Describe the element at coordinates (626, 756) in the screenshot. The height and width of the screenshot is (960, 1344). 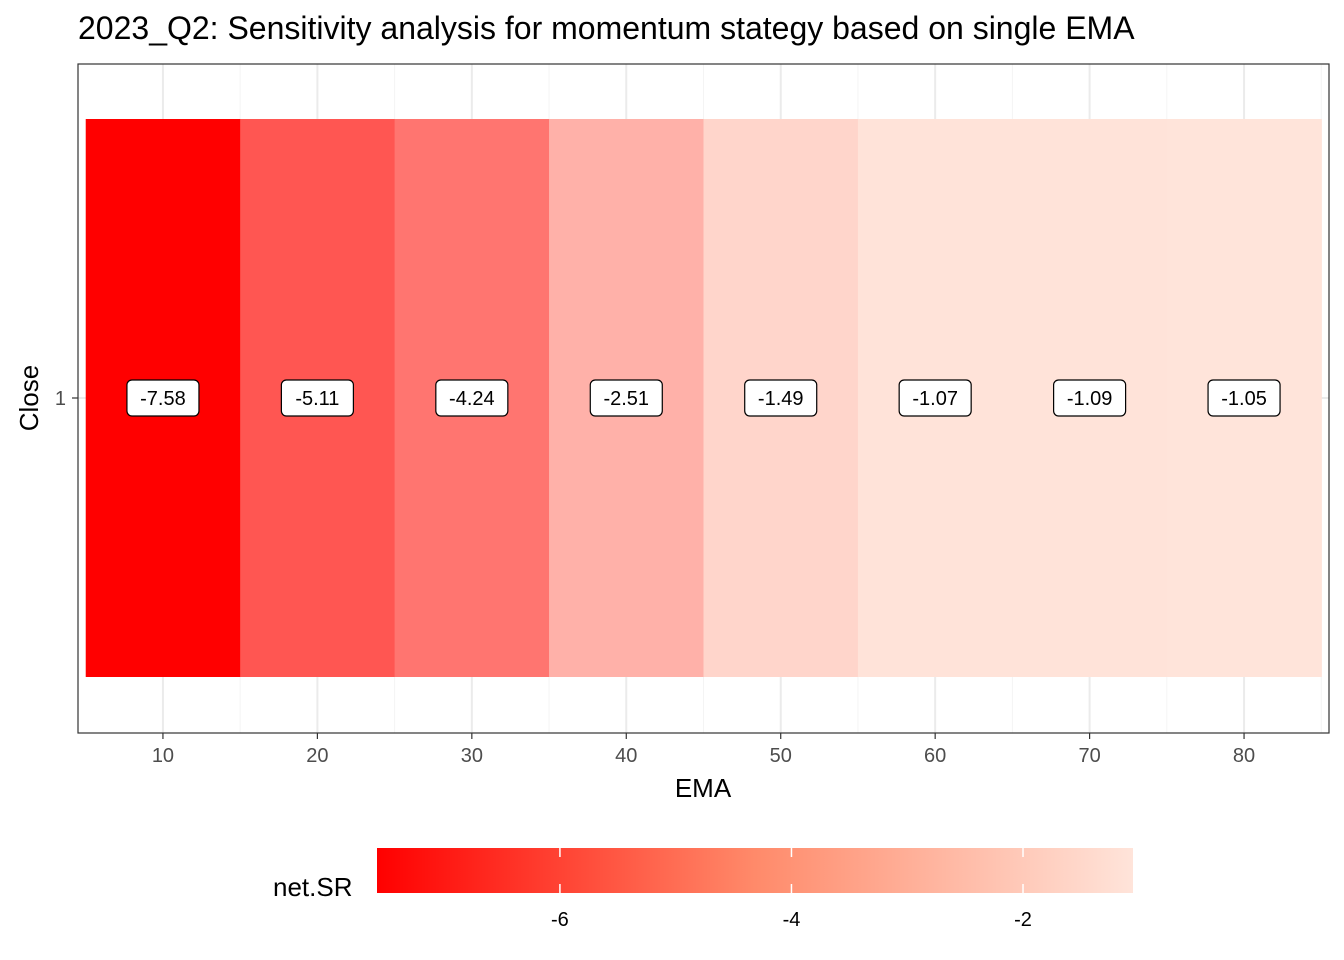
I see `x-tick-label: 40` at that location.